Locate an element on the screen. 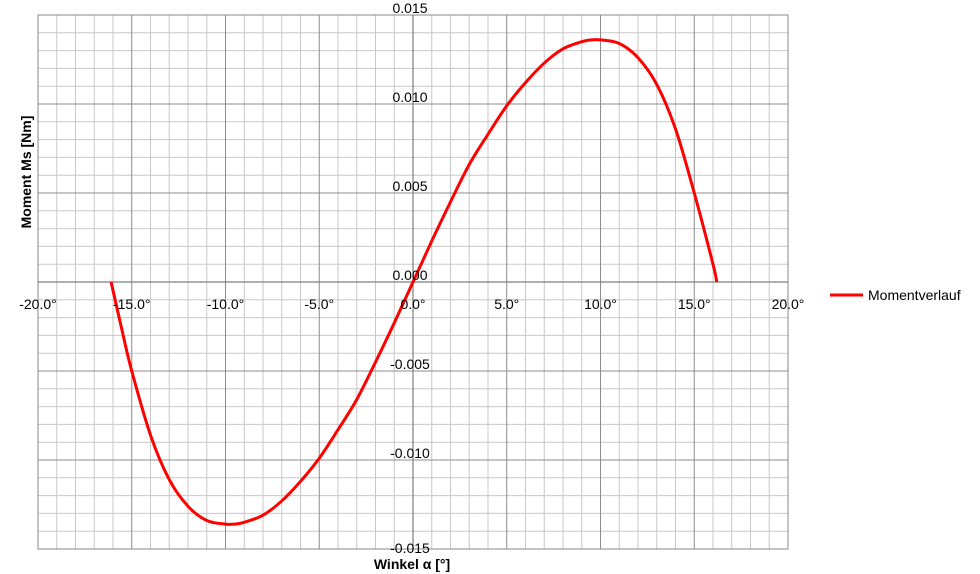 The height and width of the screenshot is (574, 980). y-tick-label: 0.010 is located at coordinates (409, 97).